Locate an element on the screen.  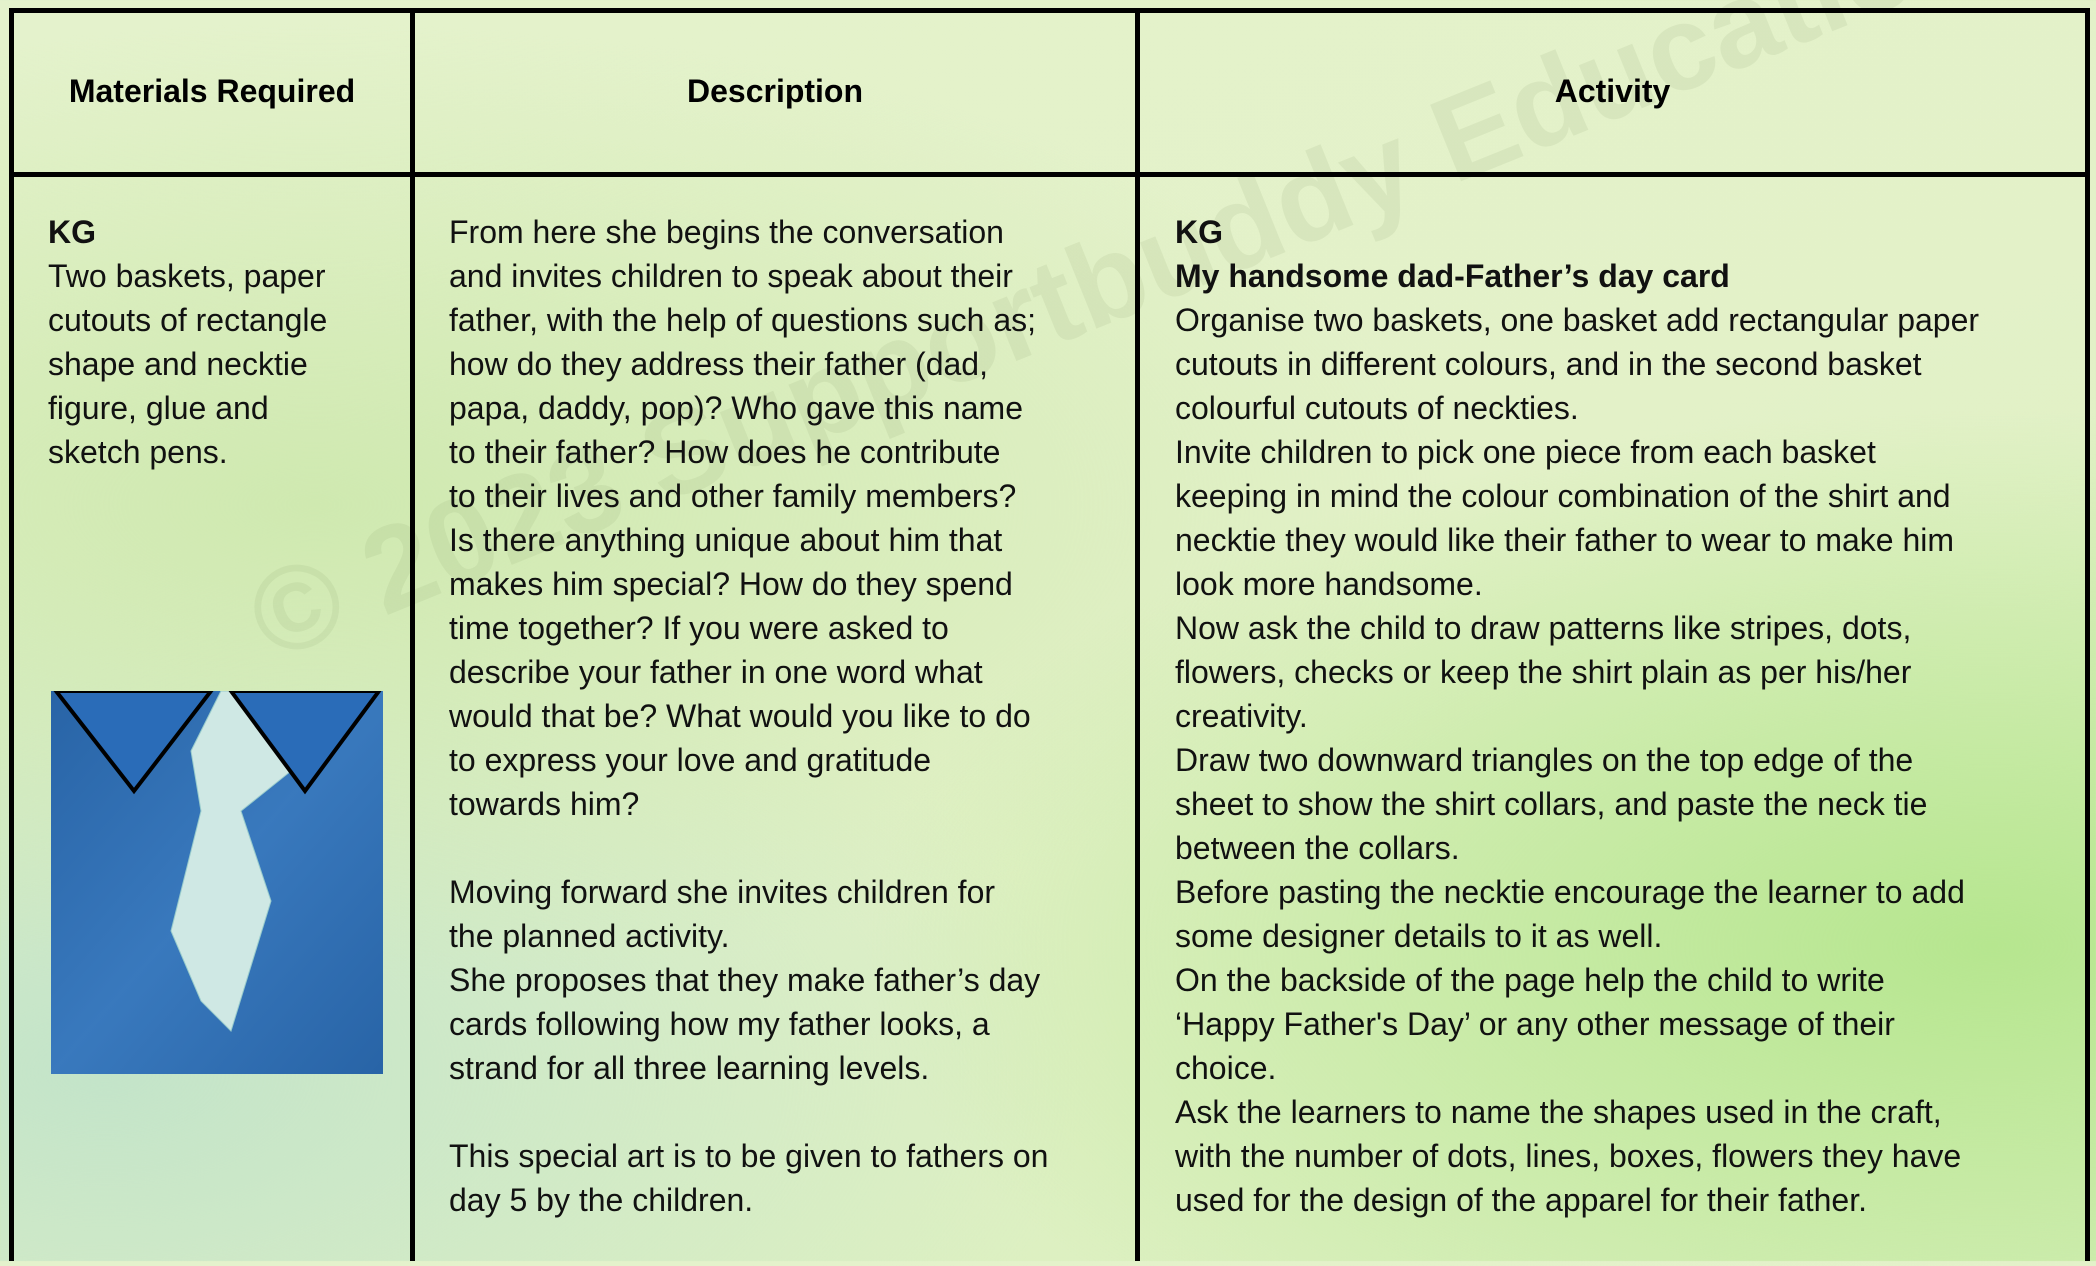
text-line: colourful cutouts of neckties. is located at coordinates (1377, 408).